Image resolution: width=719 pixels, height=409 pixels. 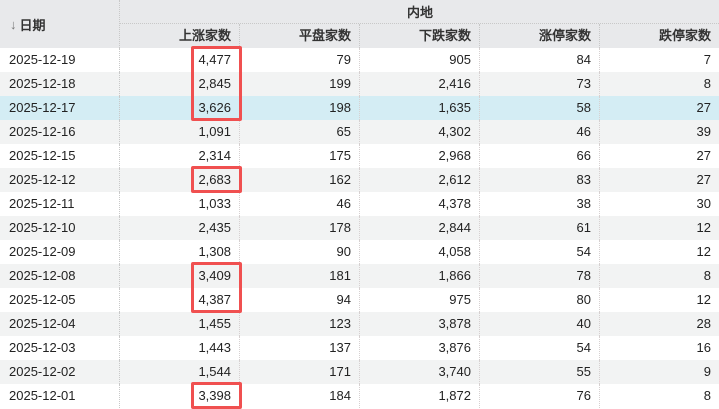 I want to click on table-row: 2025-12-11 1,033 46 4,378 38 30, so click(x=359, y=204).